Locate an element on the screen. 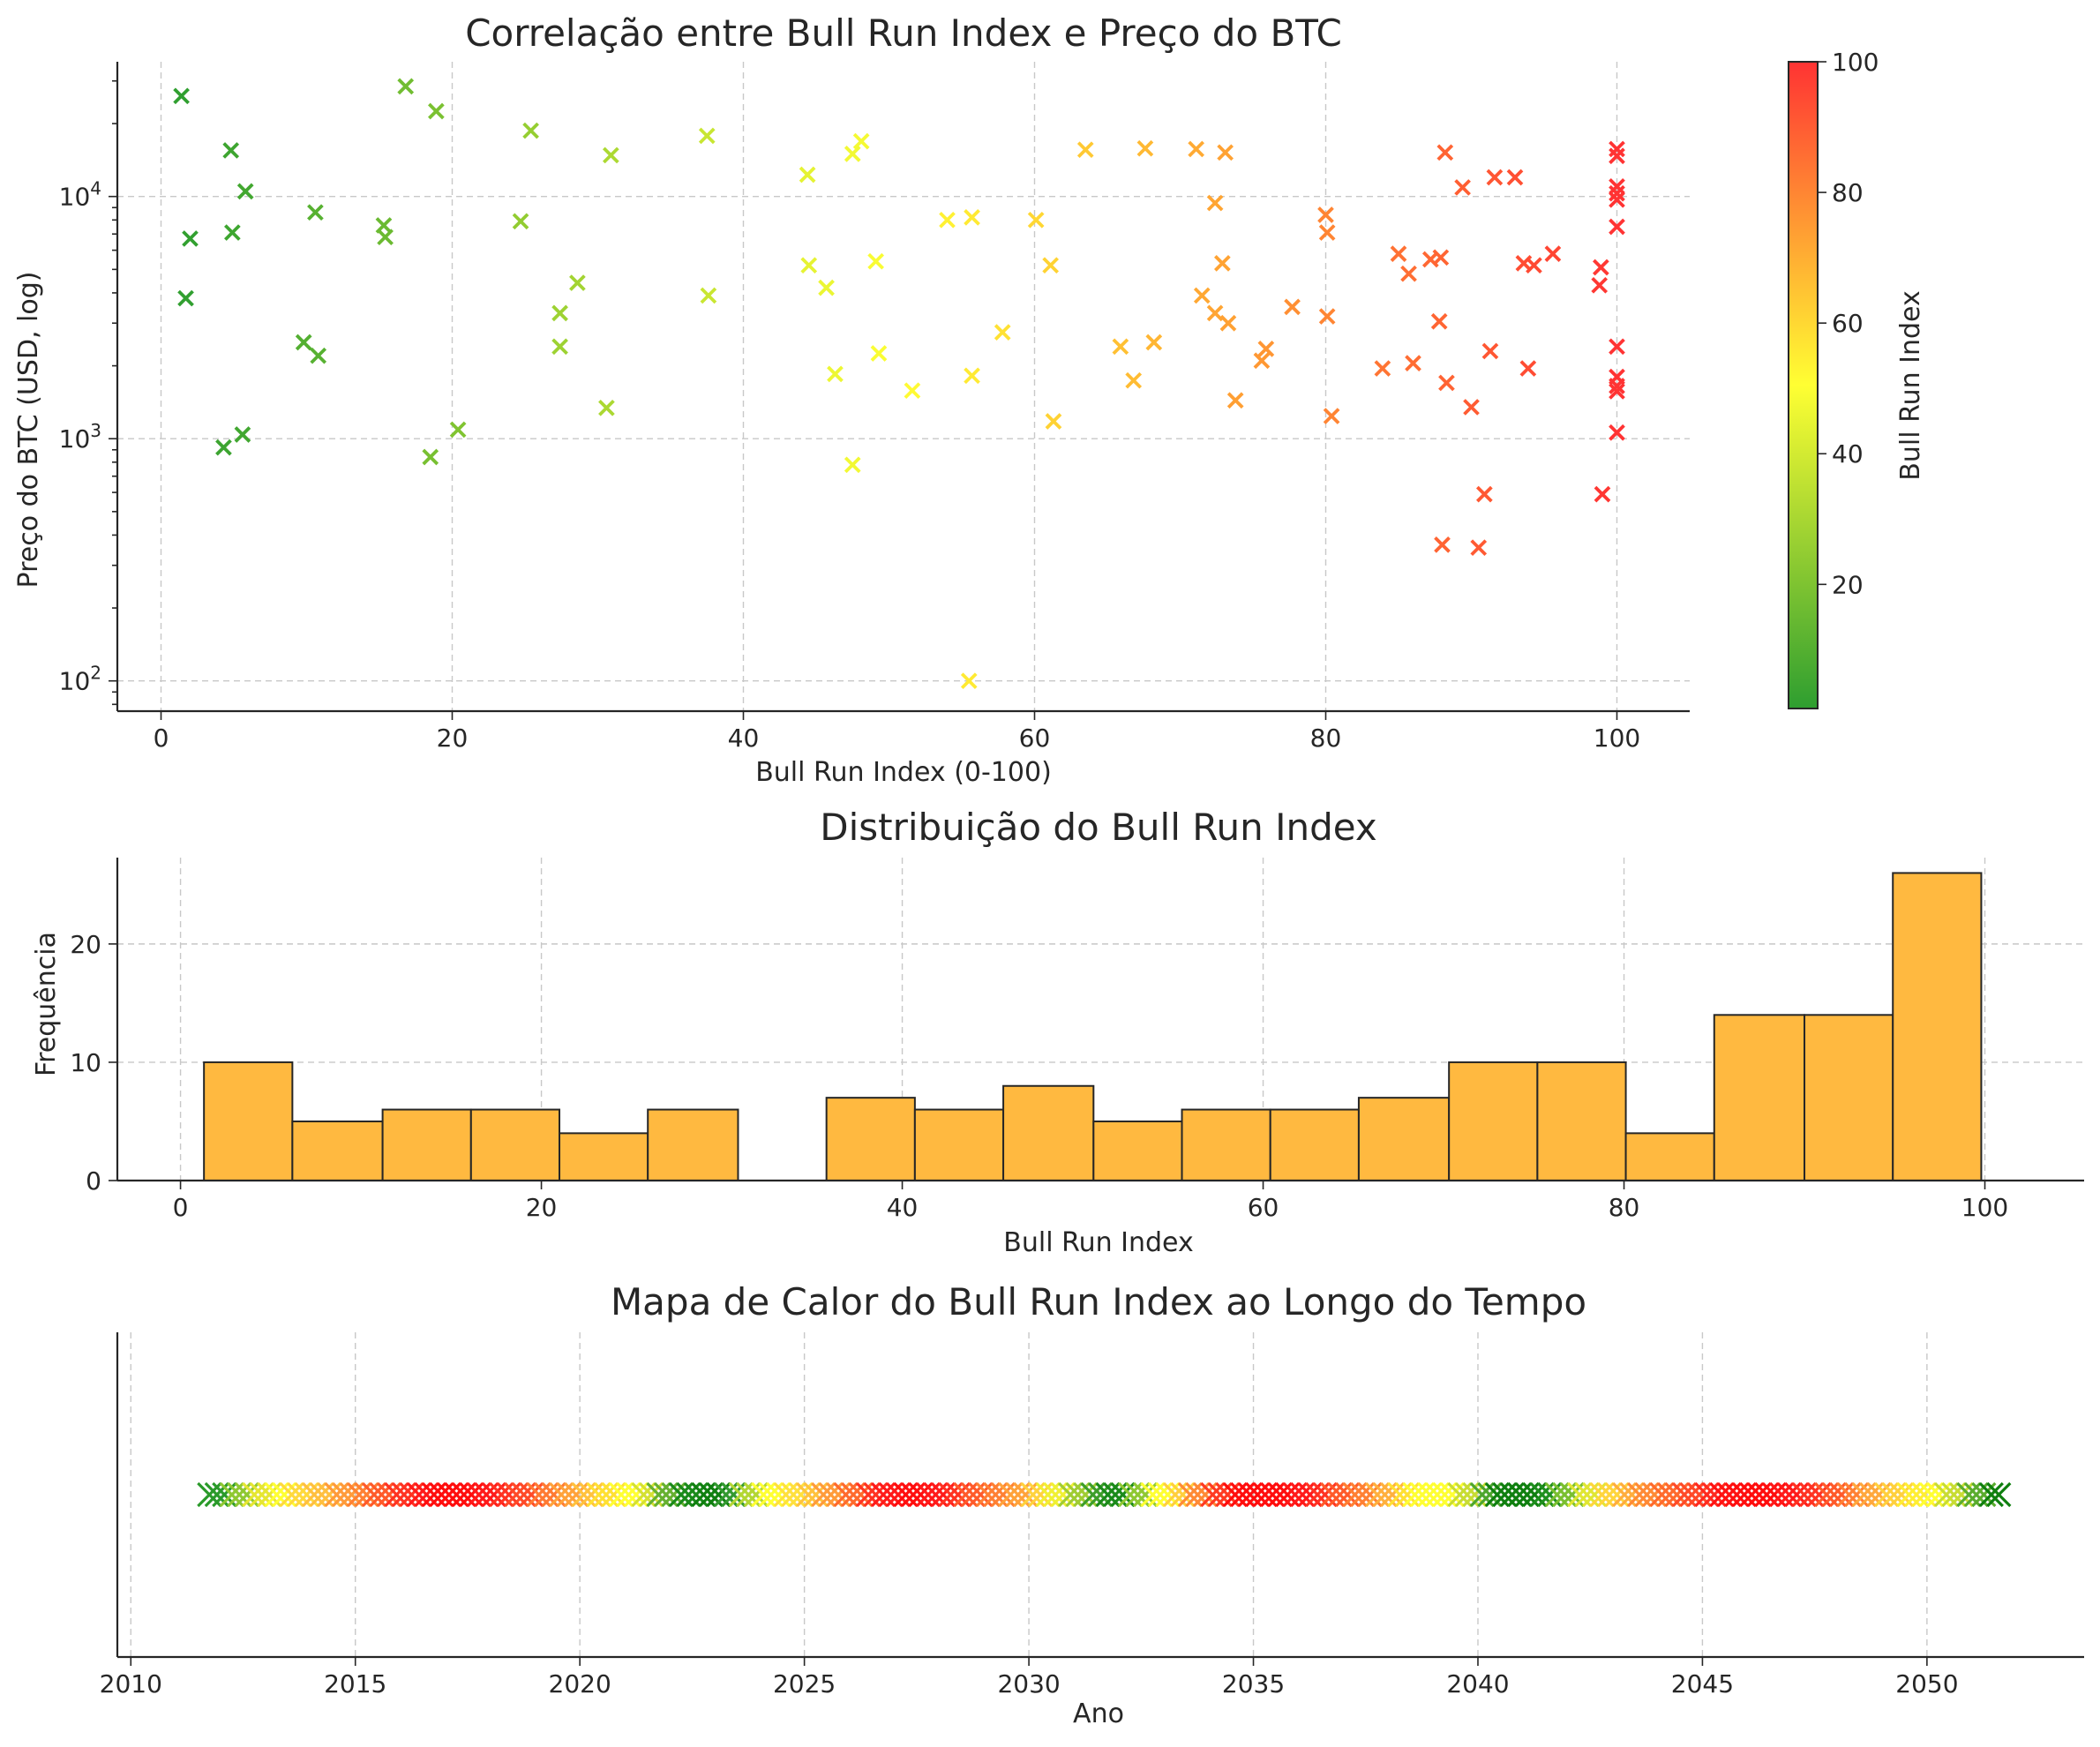 This screenshot has height=1747, width=2100. scatter-y-axis-label: Preço do BTC (USD, log) is located at coordinates (28, 430).